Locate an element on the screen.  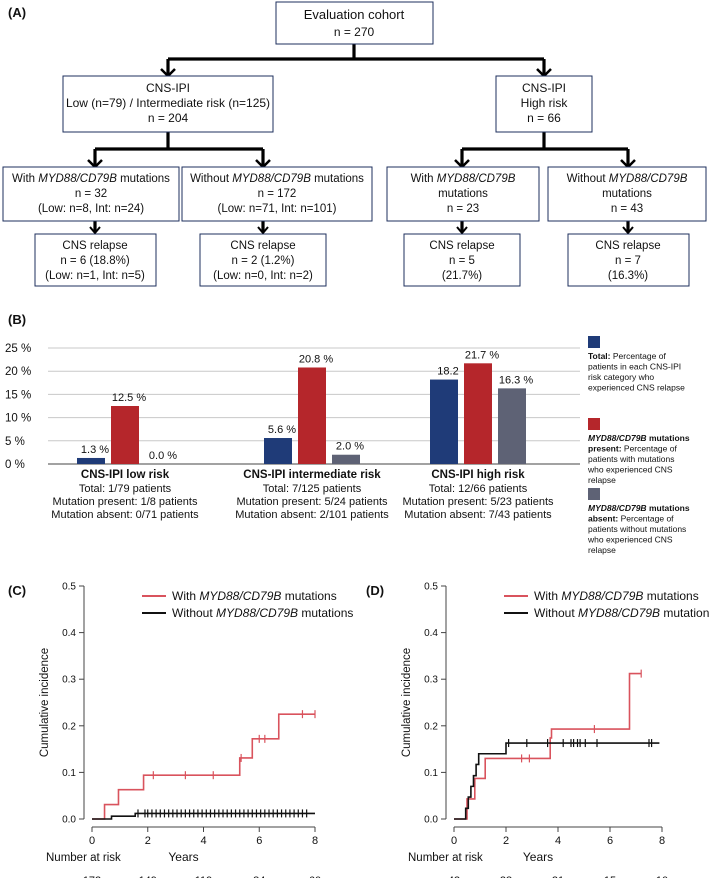
risk-value: 10 is located at coordinates (662, 876).